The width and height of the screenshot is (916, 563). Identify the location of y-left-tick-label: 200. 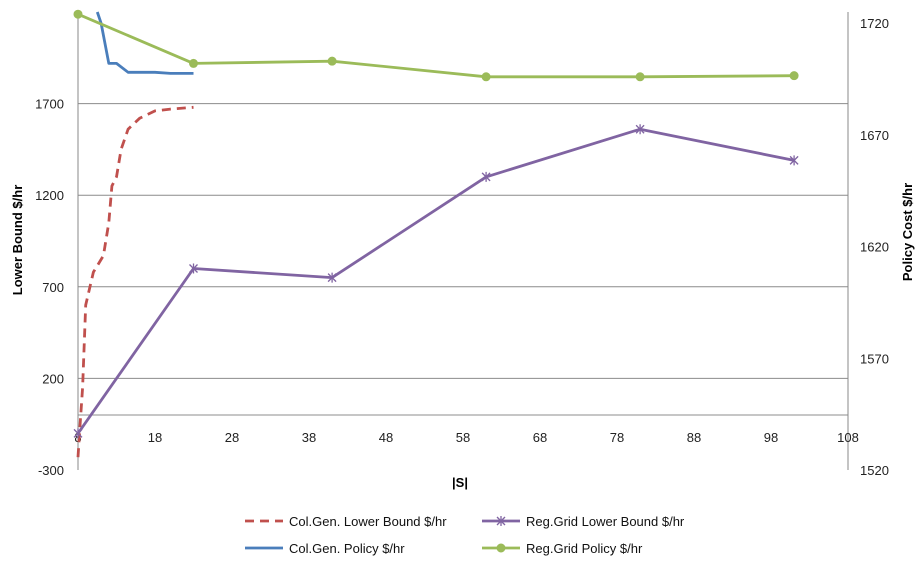
(53, 378).